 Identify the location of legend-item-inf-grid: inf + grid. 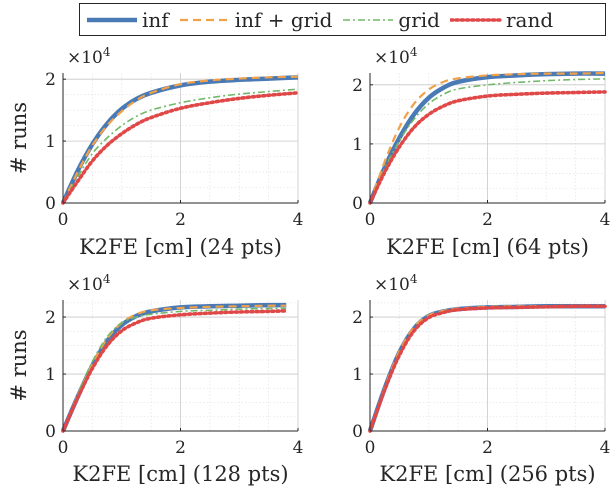
(256, 19).